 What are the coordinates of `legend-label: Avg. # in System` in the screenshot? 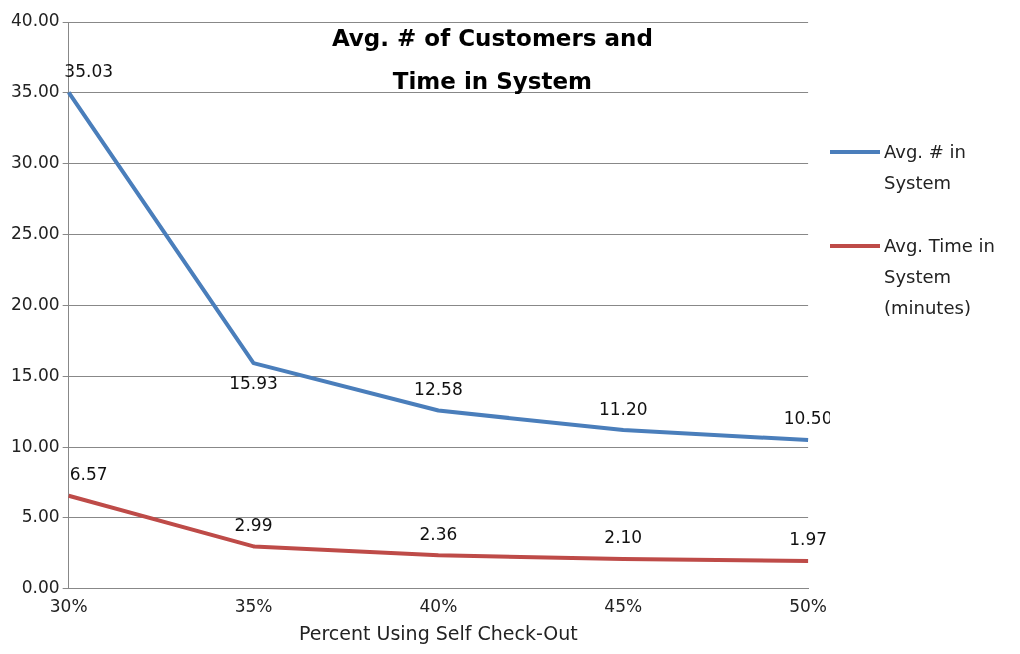 It's located at (925, 167).